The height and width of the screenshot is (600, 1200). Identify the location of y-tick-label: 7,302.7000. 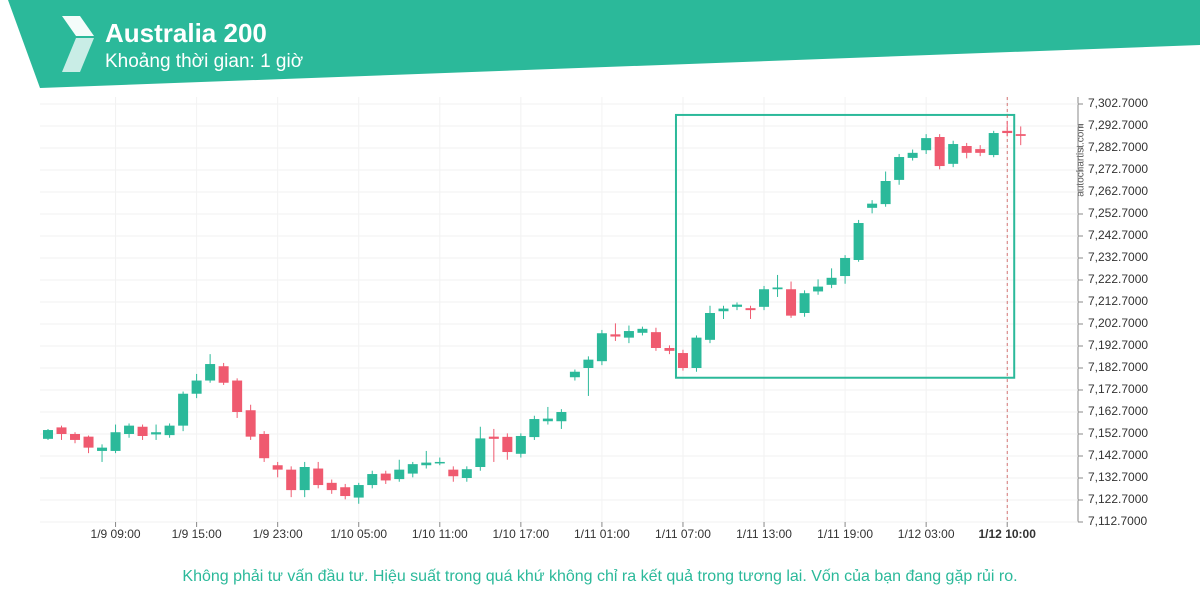
(1118, 103).